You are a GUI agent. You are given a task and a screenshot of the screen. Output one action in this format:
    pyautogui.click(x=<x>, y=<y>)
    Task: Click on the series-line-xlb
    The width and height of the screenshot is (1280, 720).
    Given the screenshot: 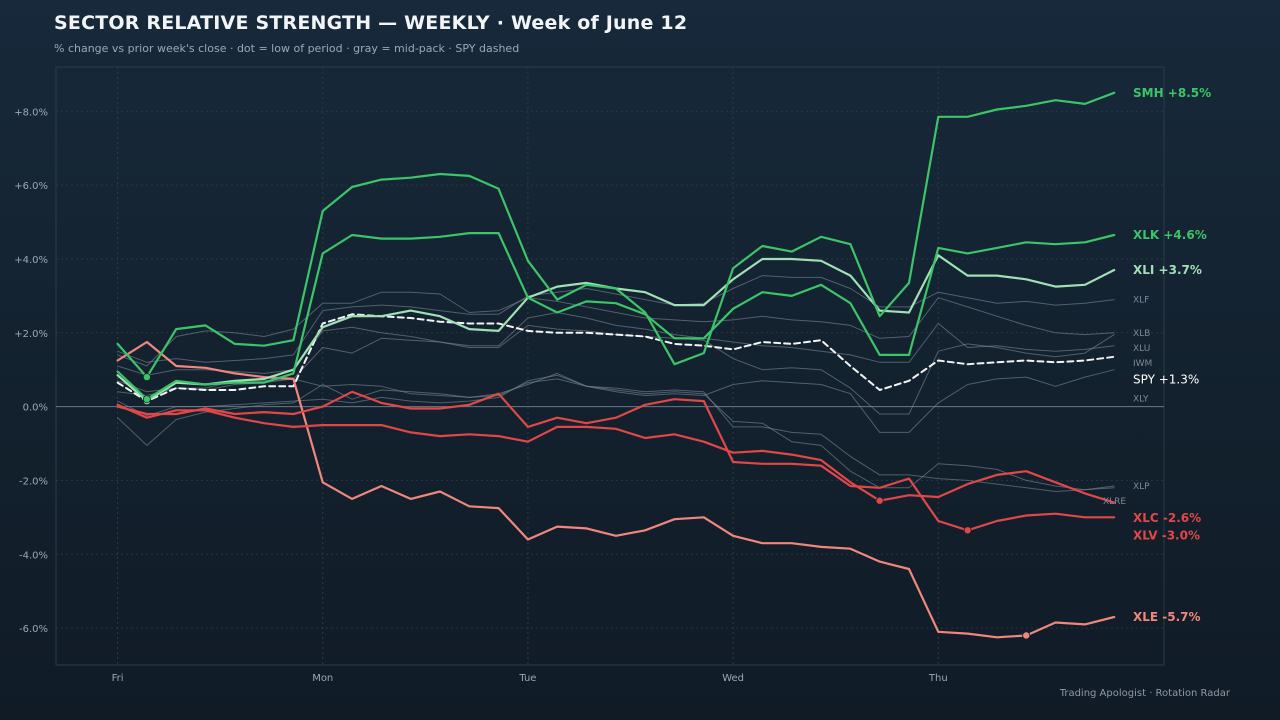 What is the action you would take?
    pyautogui.click(x=616, y=329)
    